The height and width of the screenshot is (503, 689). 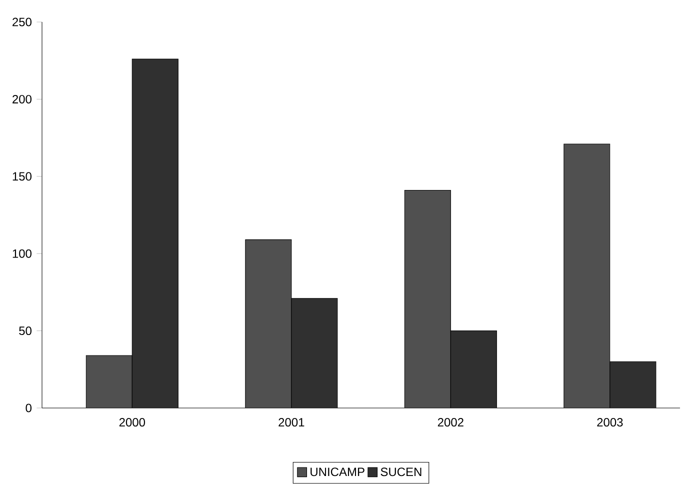 What do you see at coordinates (291, 422) in the screenshot?
I see `x-tick-label: 2001` at bounding box center [291, 422].